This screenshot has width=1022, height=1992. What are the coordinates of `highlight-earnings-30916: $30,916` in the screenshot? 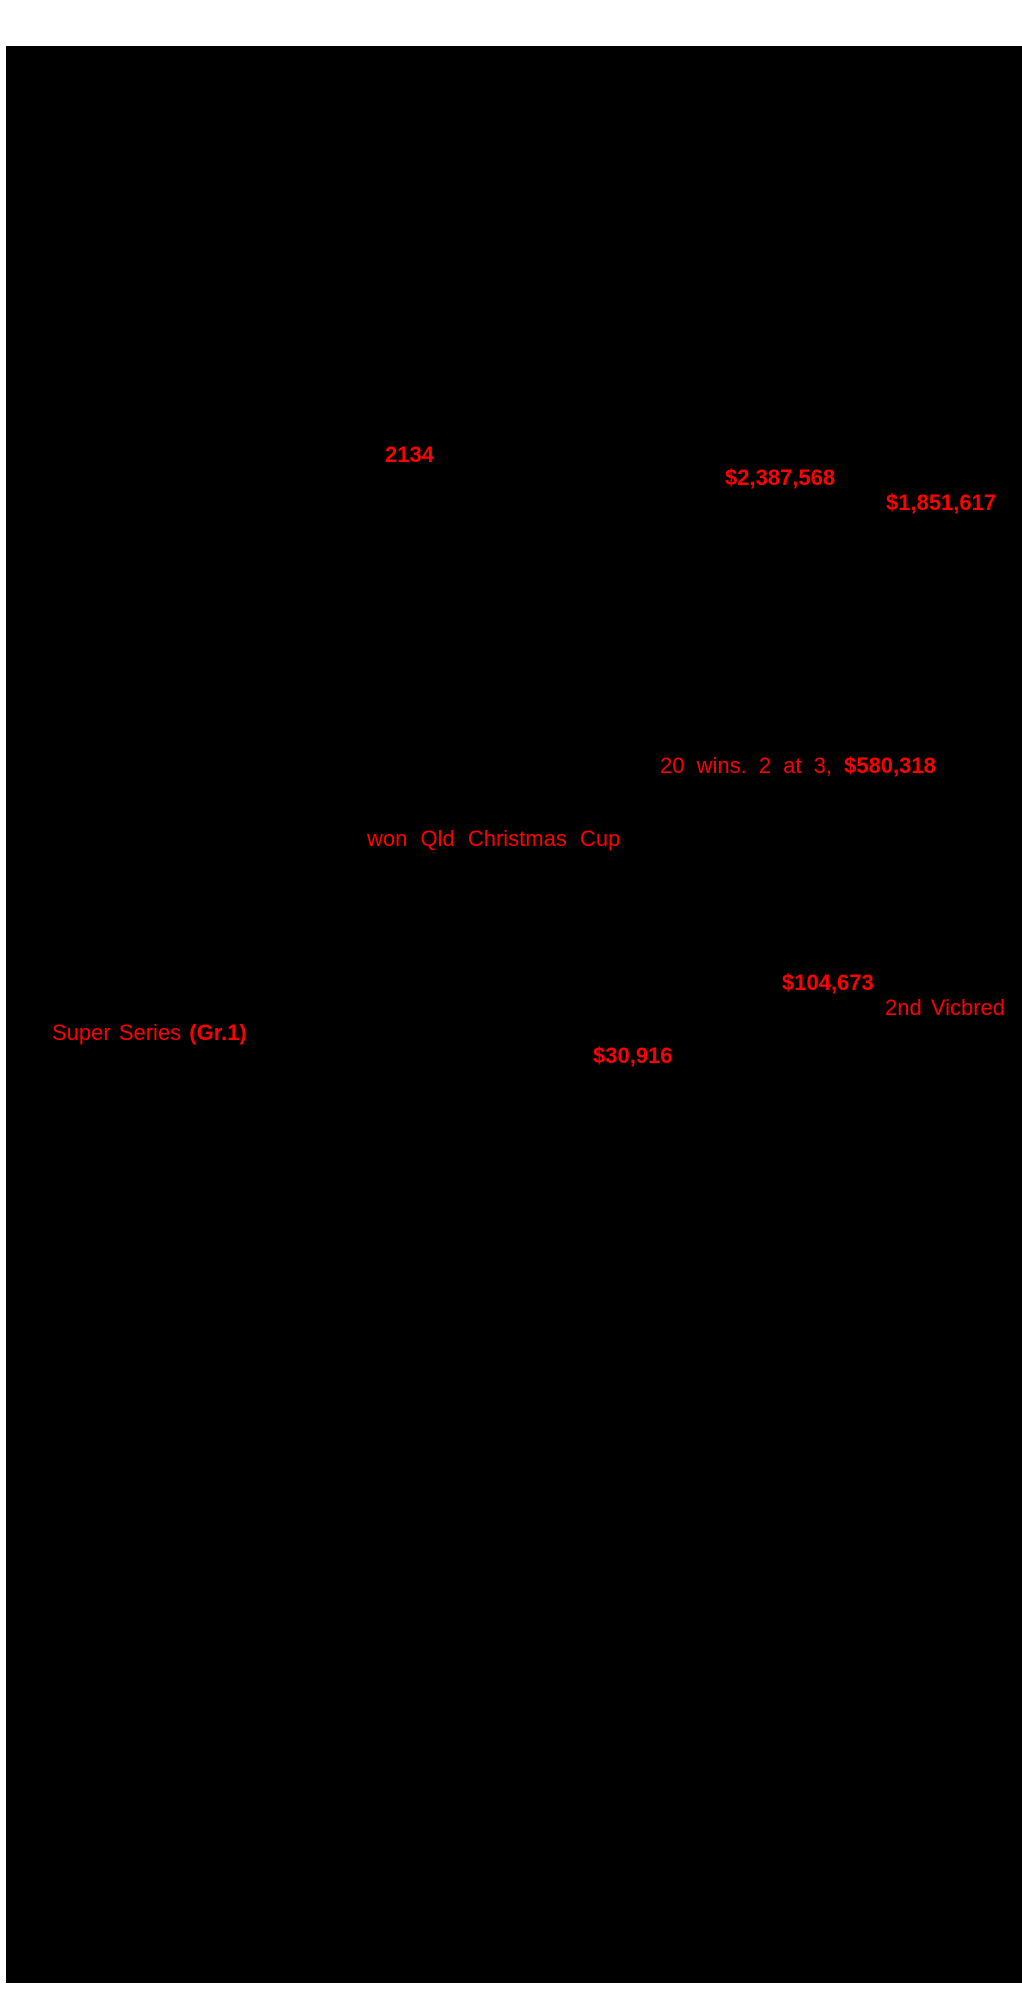 It's located at (633, 1055).